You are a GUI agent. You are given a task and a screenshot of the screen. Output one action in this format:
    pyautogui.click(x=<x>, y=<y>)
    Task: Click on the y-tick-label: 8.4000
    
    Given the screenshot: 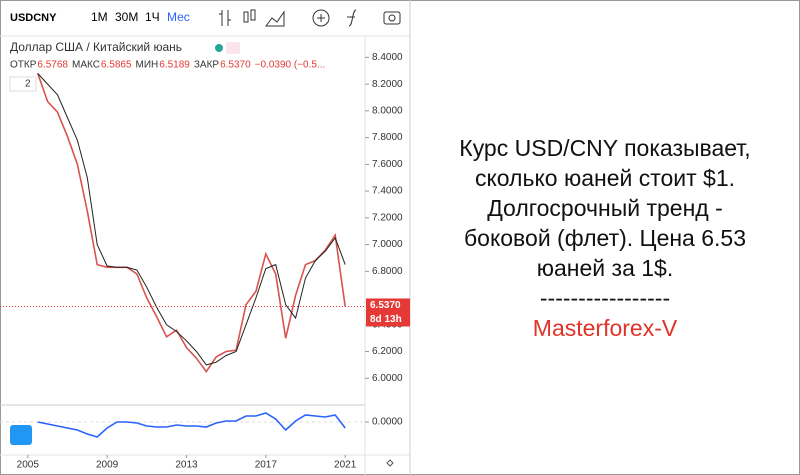 What is the action you would take?
    pyautogui.click(x=387, y=57)
    